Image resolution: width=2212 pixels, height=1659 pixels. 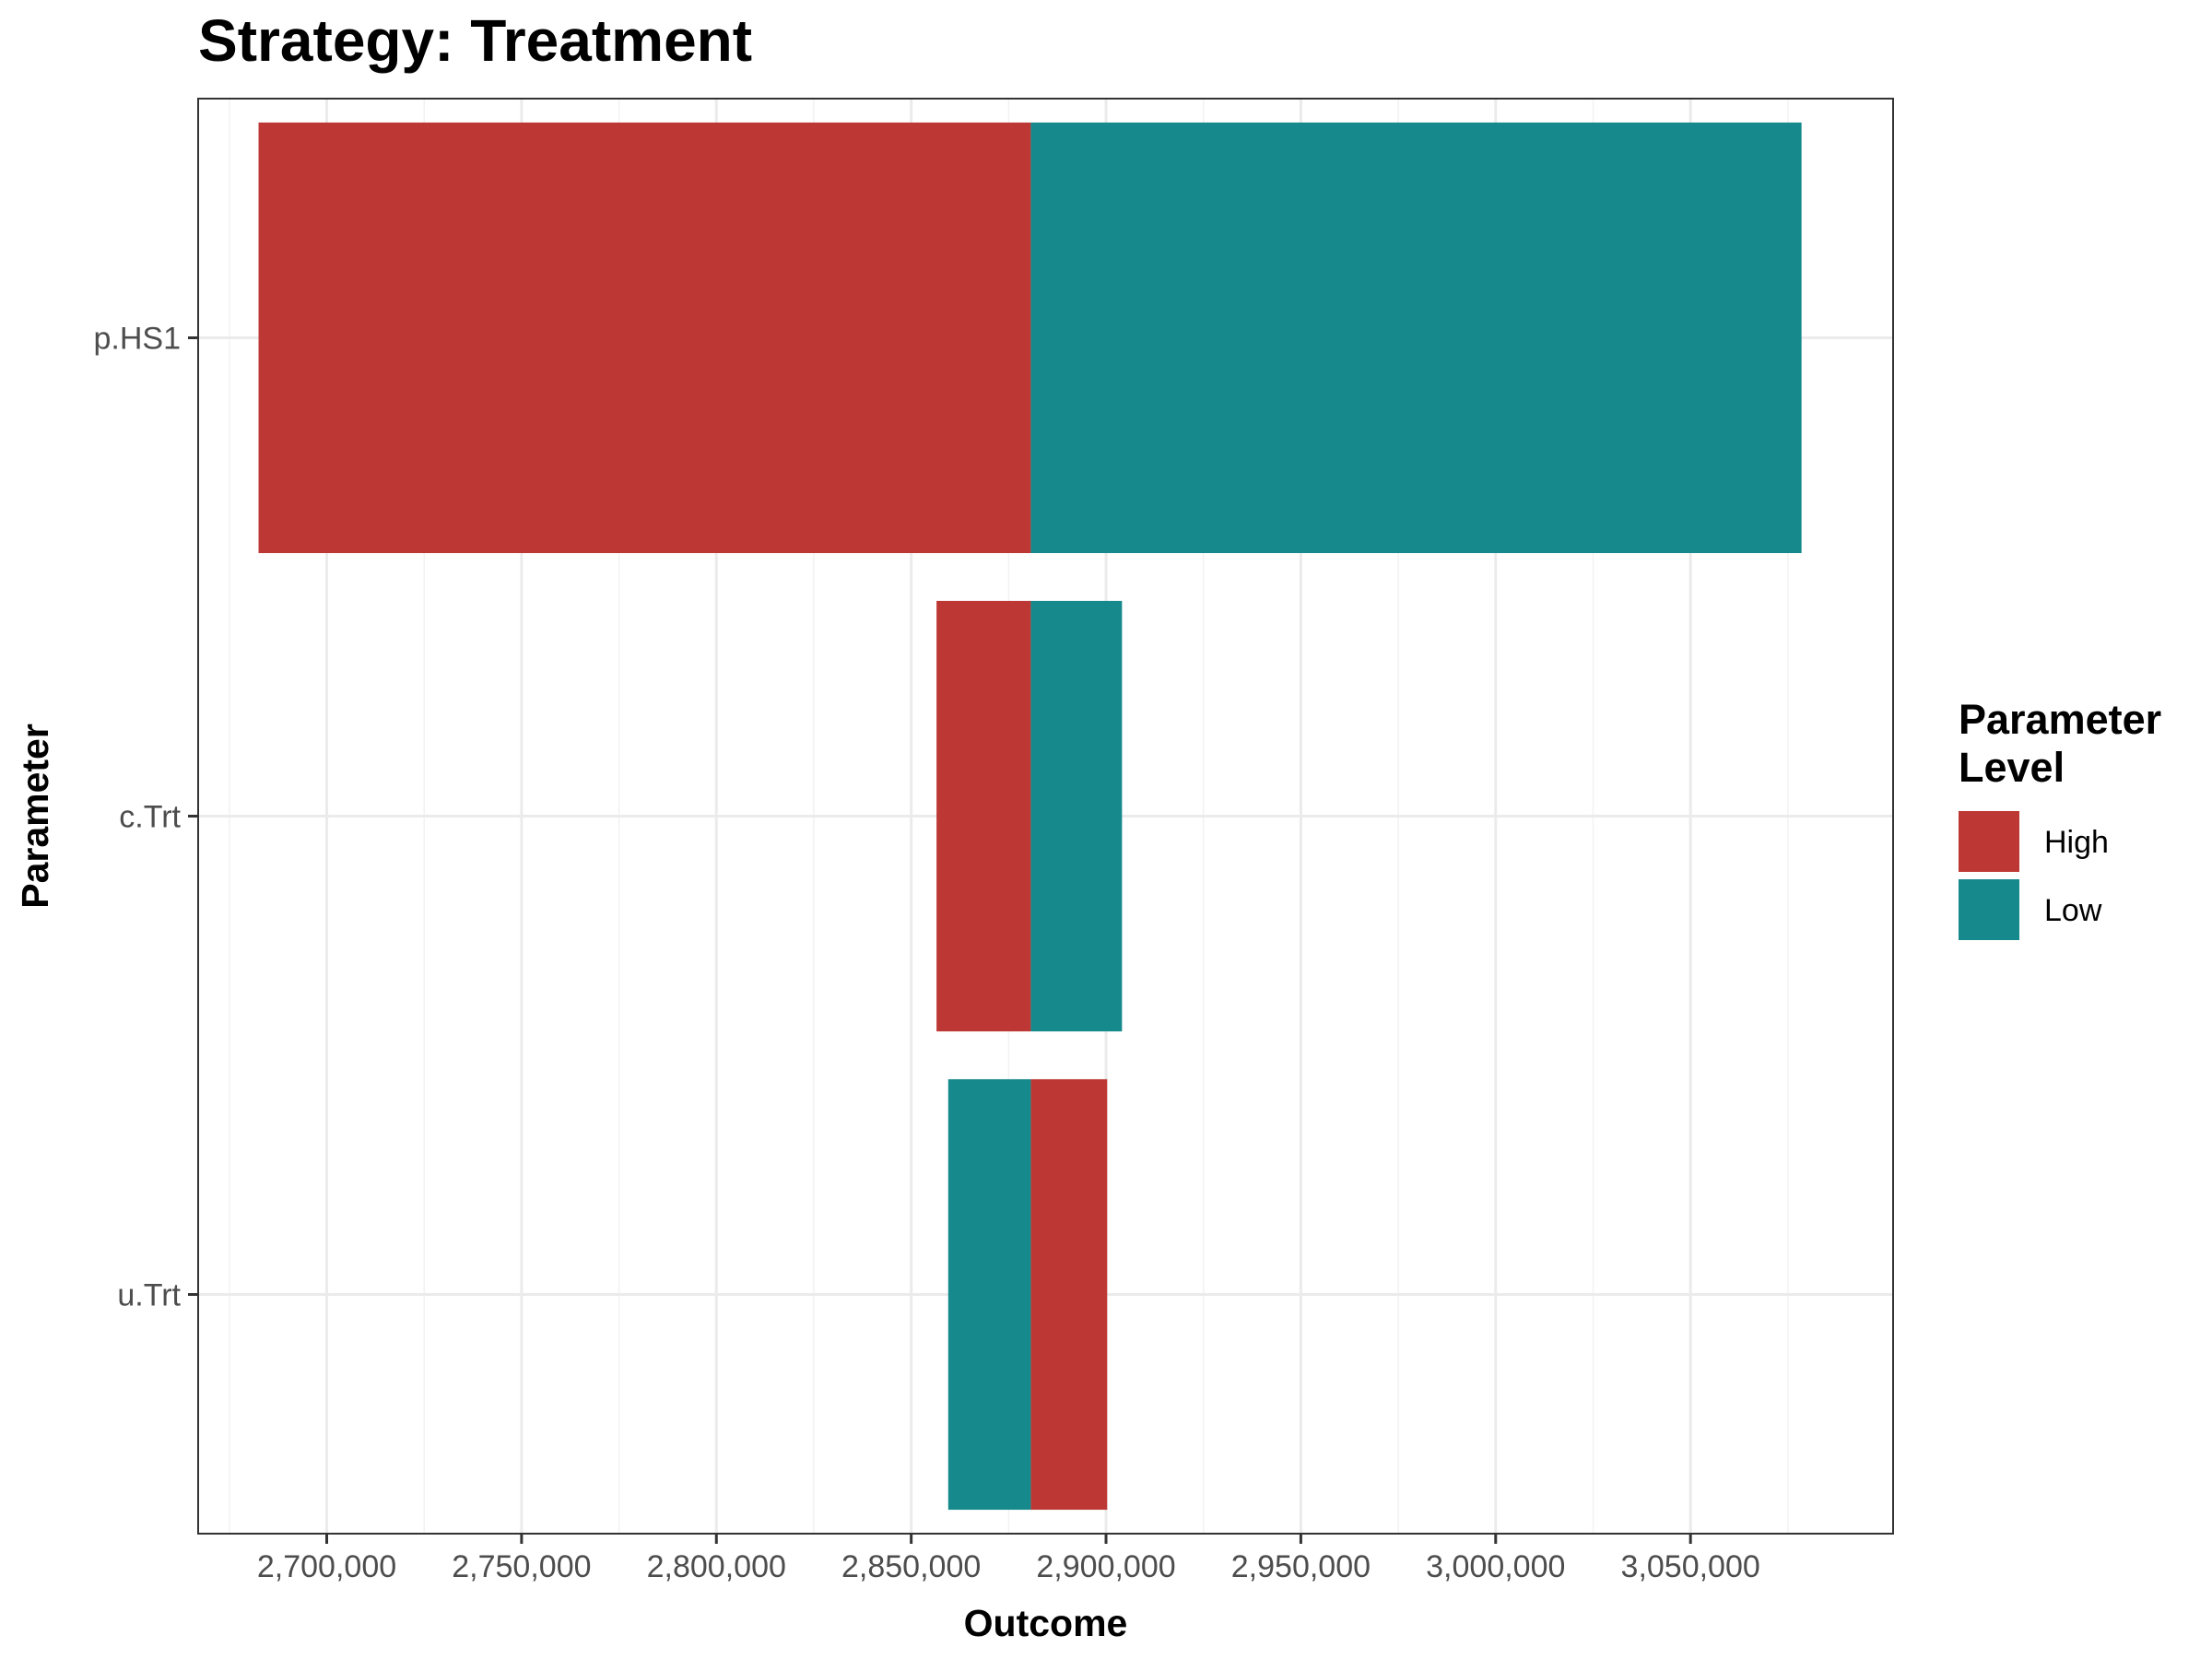 What do you see at coordinates (1495, 1566) in the screenshot?
I see `x-tick-label: 3,000,000` at bounding box center [1495, 1566].